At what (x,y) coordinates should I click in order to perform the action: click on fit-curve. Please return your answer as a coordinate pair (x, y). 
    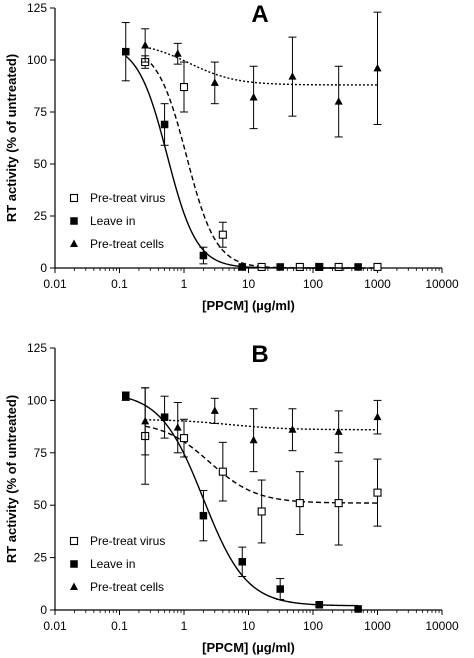
    Looking at the image, I should click on (261, 66).